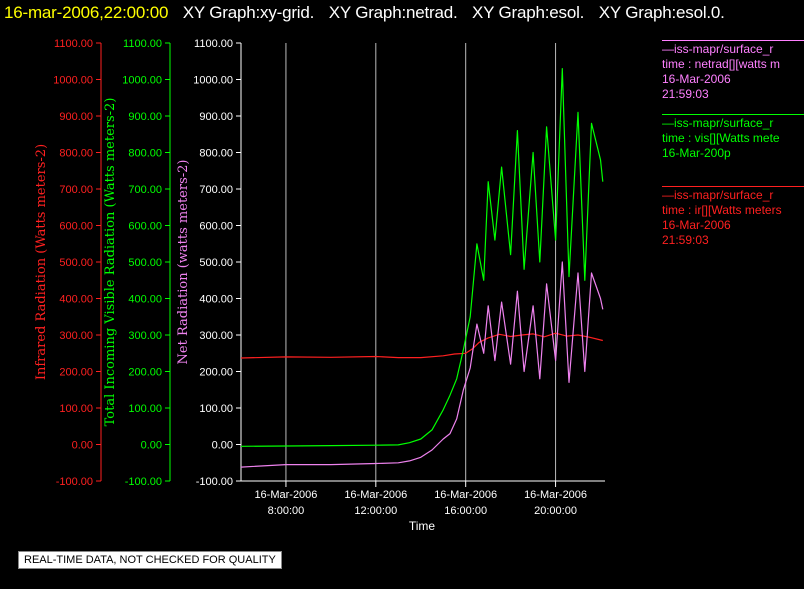 The width and height of the screenshot is (804, 589). What do you see at coordinates (142, 44) in the screenshot?
I see `y-tick-label-vis-12: 1100.00` at bounding box center [142, 44].